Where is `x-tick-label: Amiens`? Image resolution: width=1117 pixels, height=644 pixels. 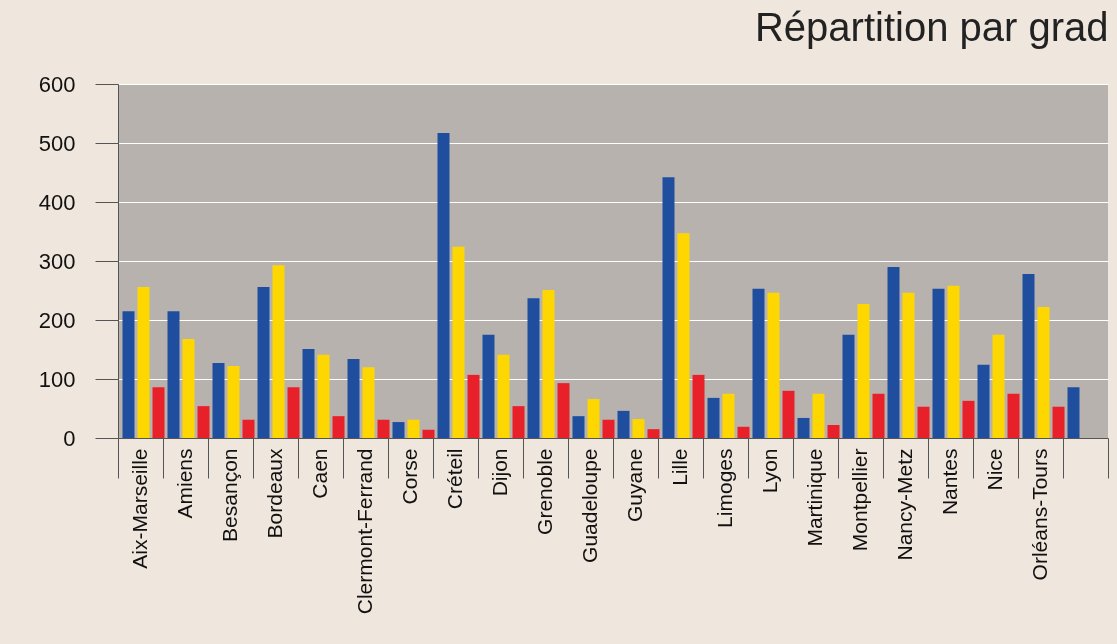
x-tick-label: Amiens is located at coordinates (184, 483).